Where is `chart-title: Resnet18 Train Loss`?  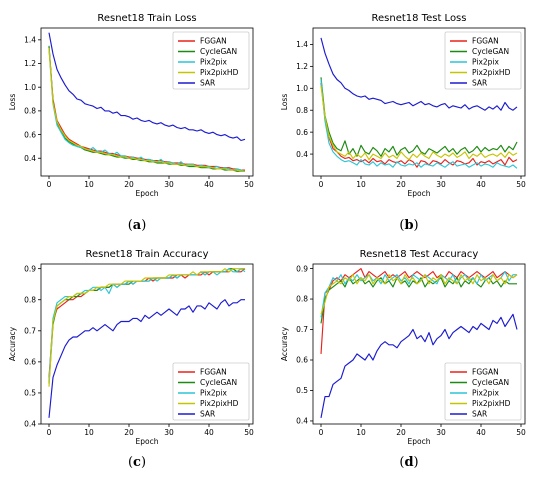
chart-title: Resnet18 Train Loss is located at coordinates (146, 18).